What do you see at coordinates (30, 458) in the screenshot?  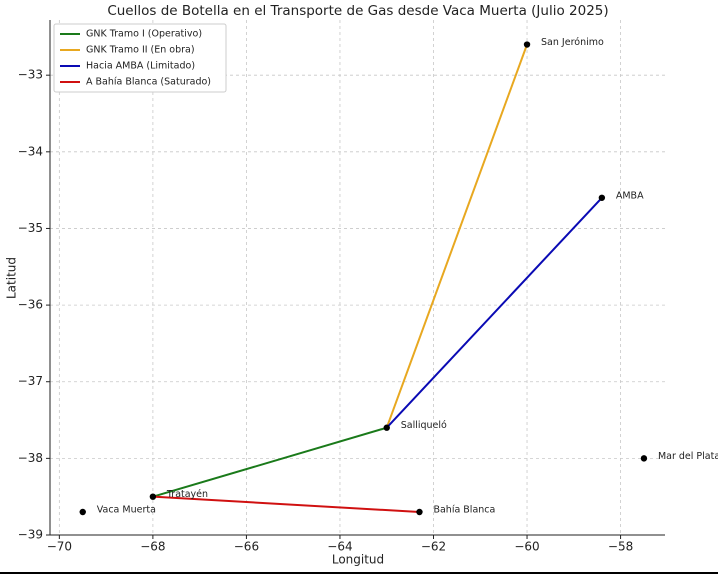 I see `y-tick-label: −38` at bounding box center [30, 458].